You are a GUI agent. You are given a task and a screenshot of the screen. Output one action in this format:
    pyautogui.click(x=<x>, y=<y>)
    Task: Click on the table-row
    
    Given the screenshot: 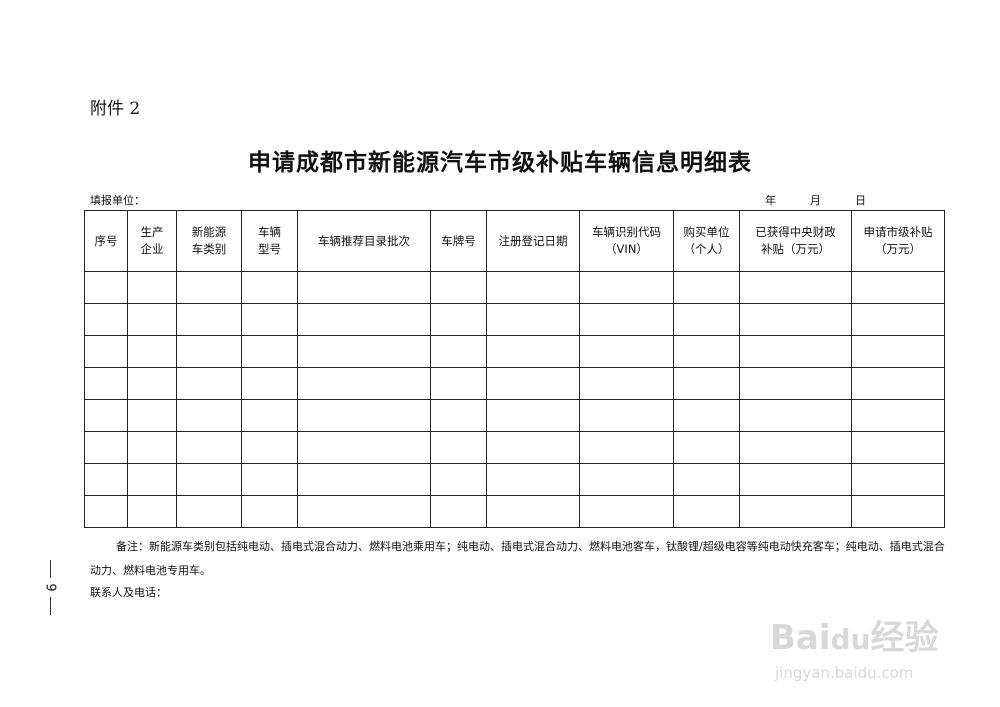 What is the action you would take?
    pyautogui.click(x=514, y=415)
    